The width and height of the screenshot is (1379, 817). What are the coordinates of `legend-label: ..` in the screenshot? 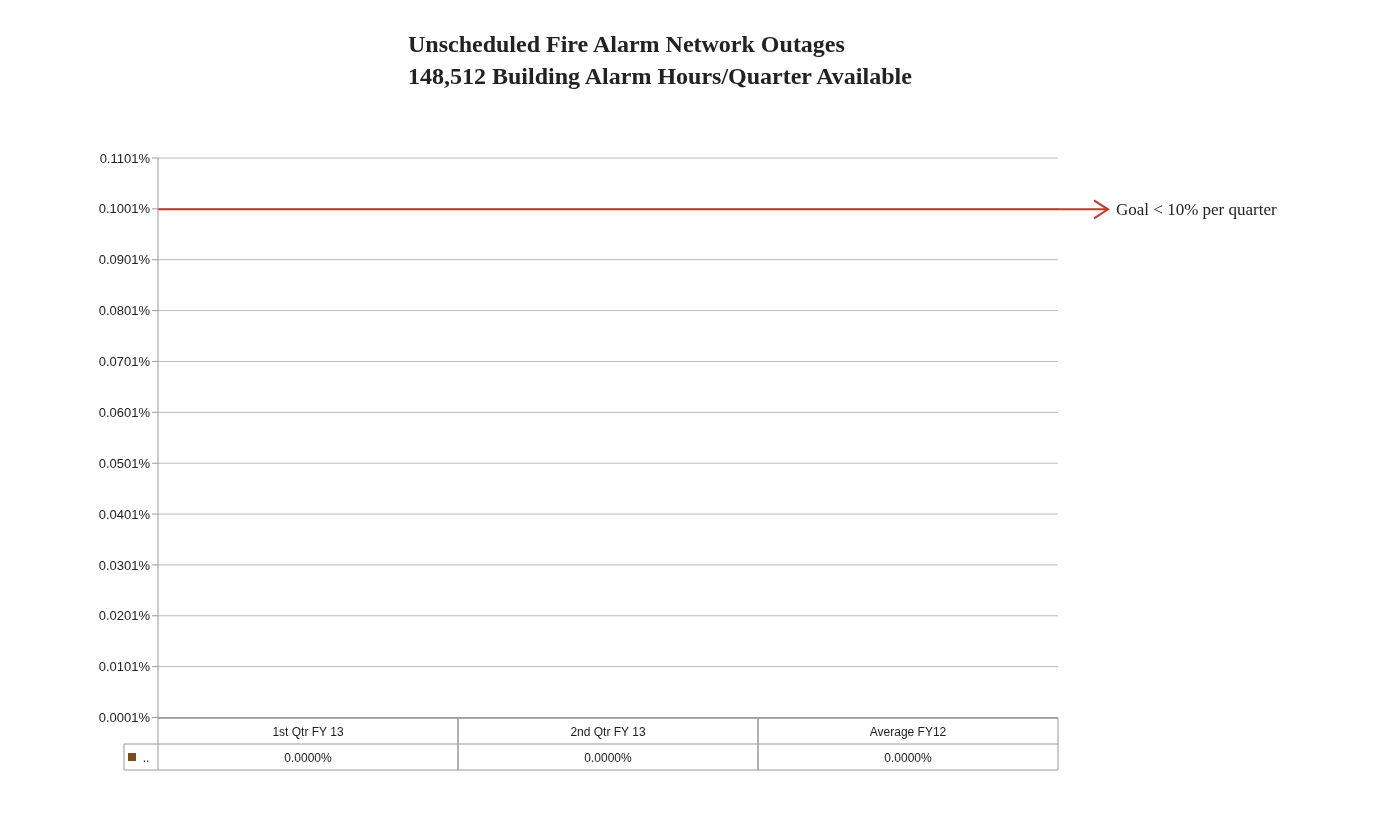 It's located at (146, 758).